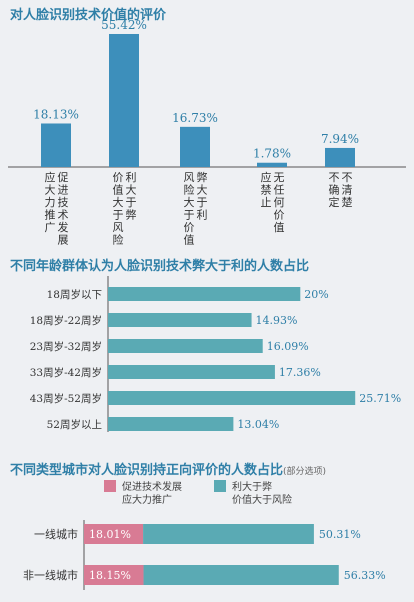 The image size is (414, 602). What do you see at coordinates (189, 202) in the screenshot?
I see `category-label-2-1-2: 大` at bounding box center [189, 202].